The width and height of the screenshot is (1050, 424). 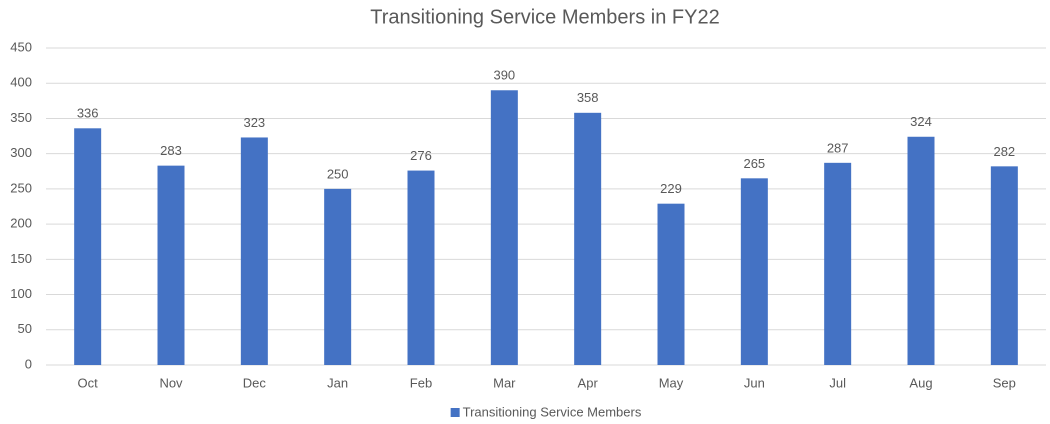 What do you see at coordinates (588, 382) in the screenshot?
I see `x-tick-label: Apr` at bounding box center [588, 382].